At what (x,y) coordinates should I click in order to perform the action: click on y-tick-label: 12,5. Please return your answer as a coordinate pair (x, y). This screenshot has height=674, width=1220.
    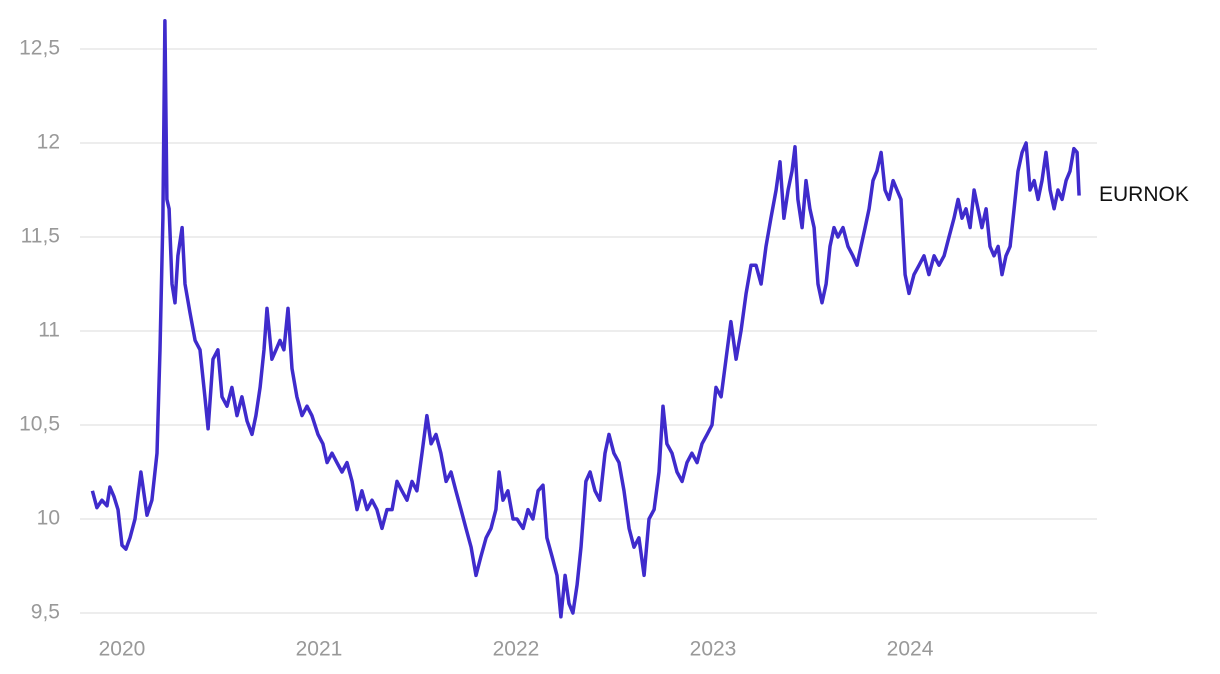
    Looking at the image, I should click on (39, 48).